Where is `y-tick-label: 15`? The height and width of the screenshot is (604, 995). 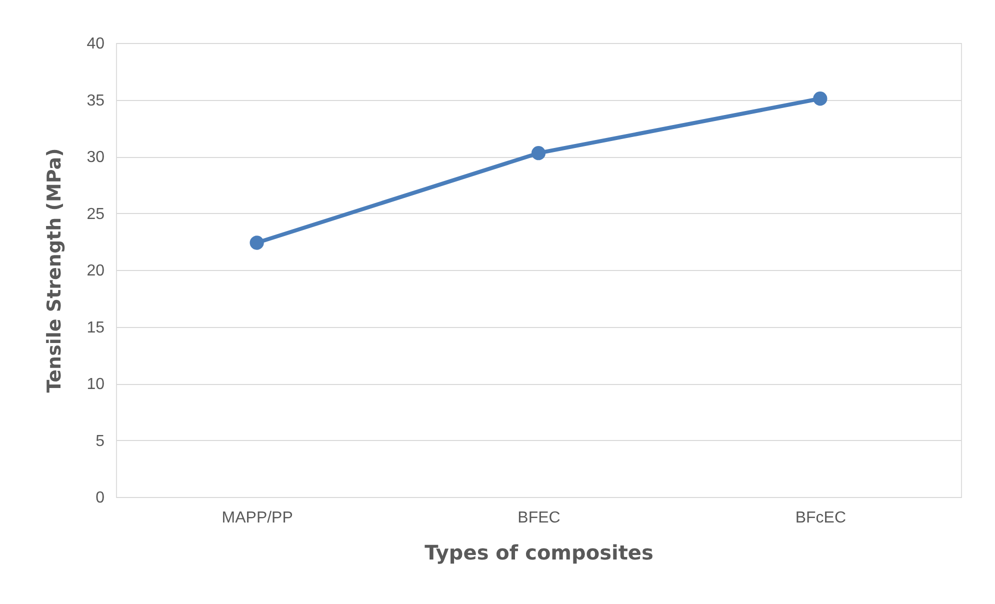
y-tick-label: 15 is located at coordinates (95, 327).